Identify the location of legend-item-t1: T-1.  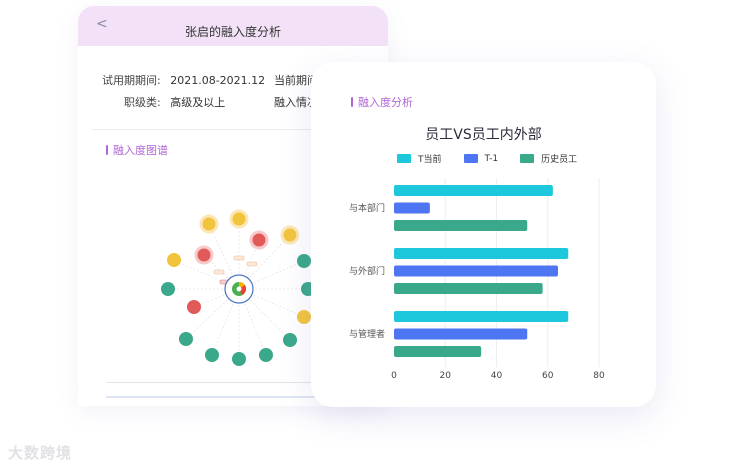
(481, 158).